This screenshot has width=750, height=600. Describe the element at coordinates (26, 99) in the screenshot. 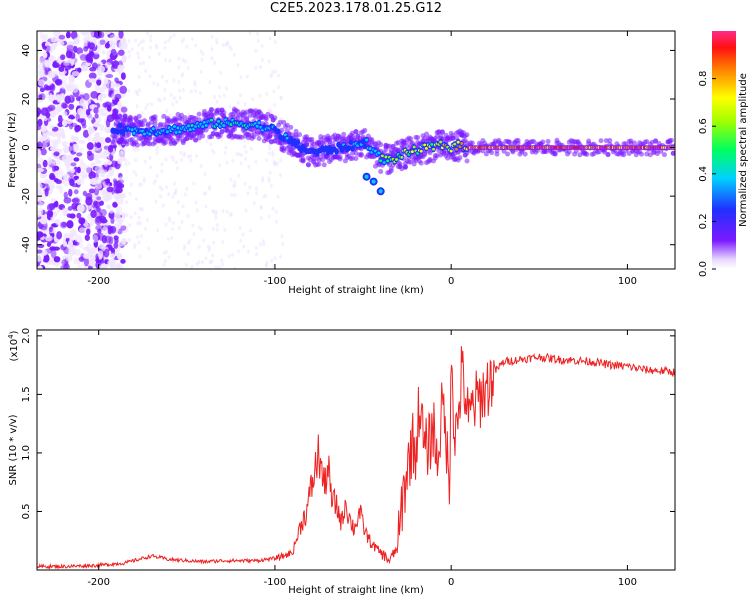

I see `y-tick-label: 20` at that location.